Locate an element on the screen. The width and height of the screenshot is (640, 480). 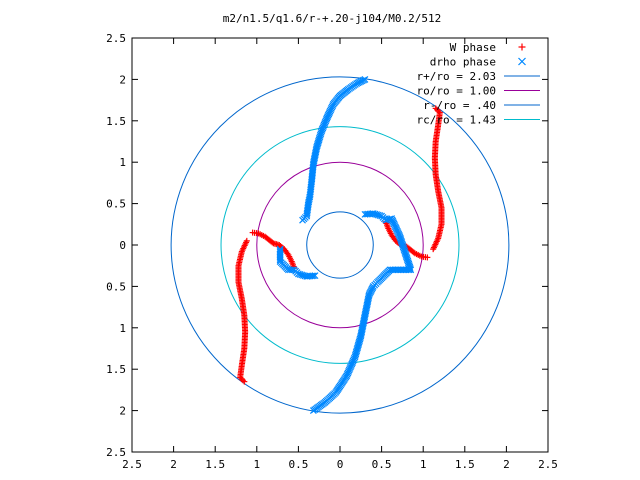
legend-label: drho phase is located at coordinates (463, 62).